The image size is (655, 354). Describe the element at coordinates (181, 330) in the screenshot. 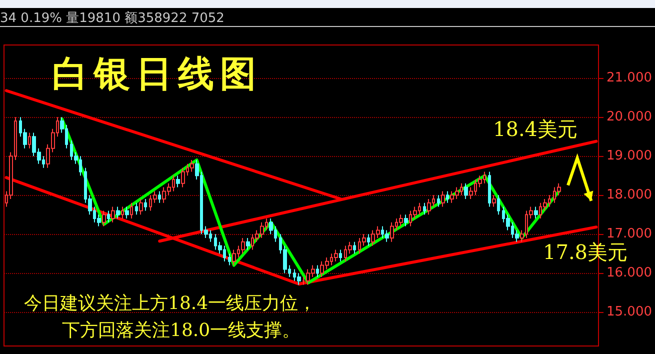

I see `annotation: 下方回落关注18.0一线支撑。` at that location.